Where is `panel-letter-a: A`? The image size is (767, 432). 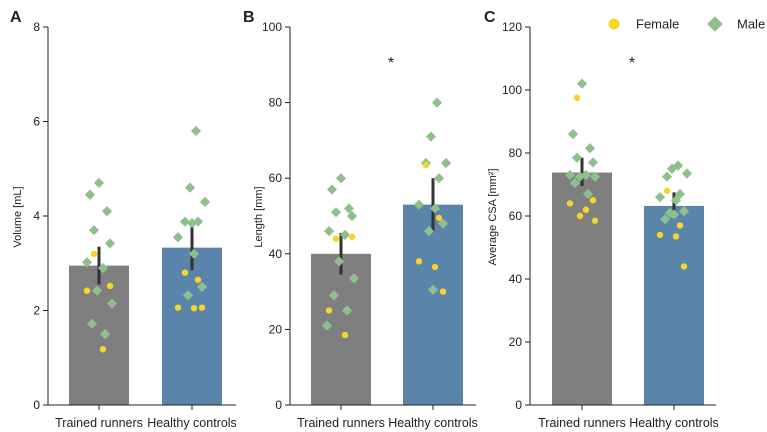
panel-letter-a: A is located at coordinates (16, 17).